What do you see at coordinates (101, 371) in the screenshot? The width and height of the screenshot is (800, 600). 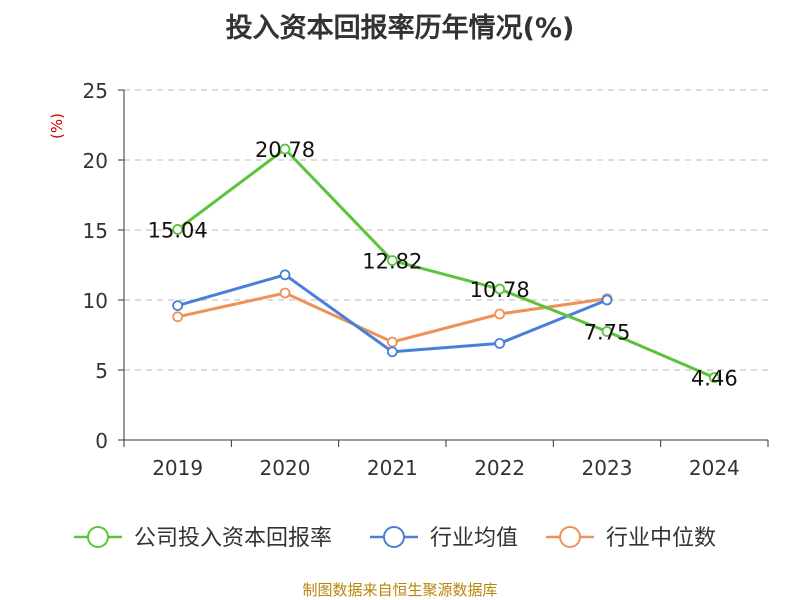 I see `y-tick-label: 5` at bounding box center [101, 371].